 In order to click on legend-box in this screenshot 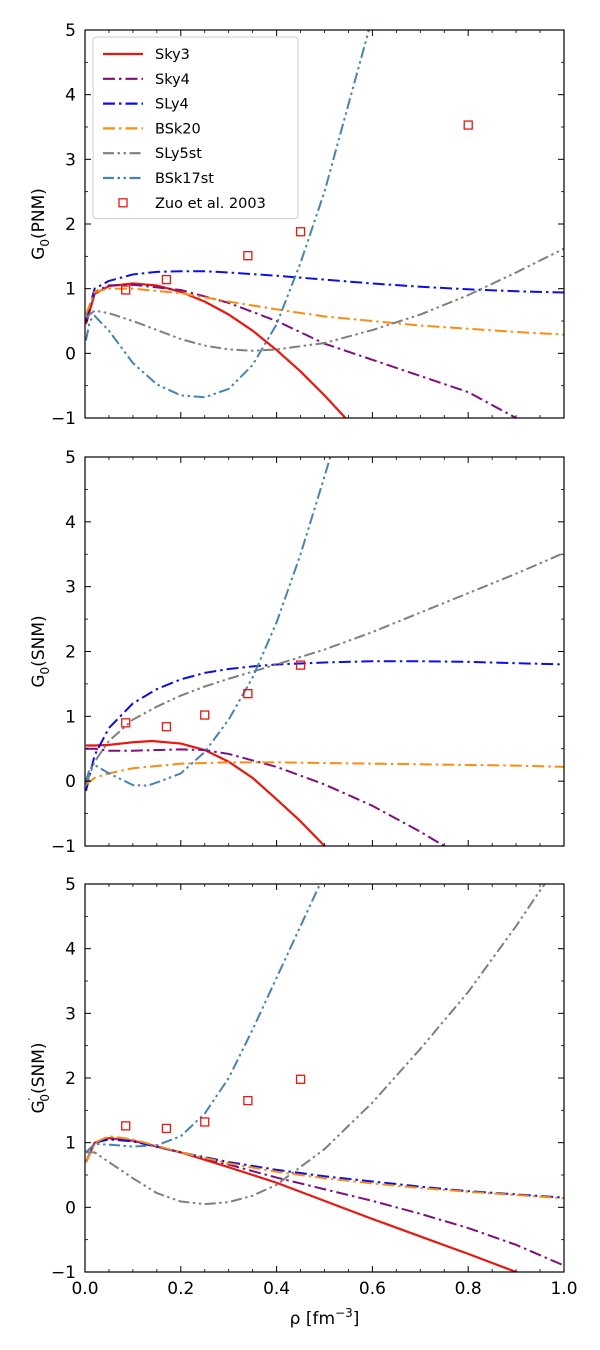, I will do `click(195, 128)`.